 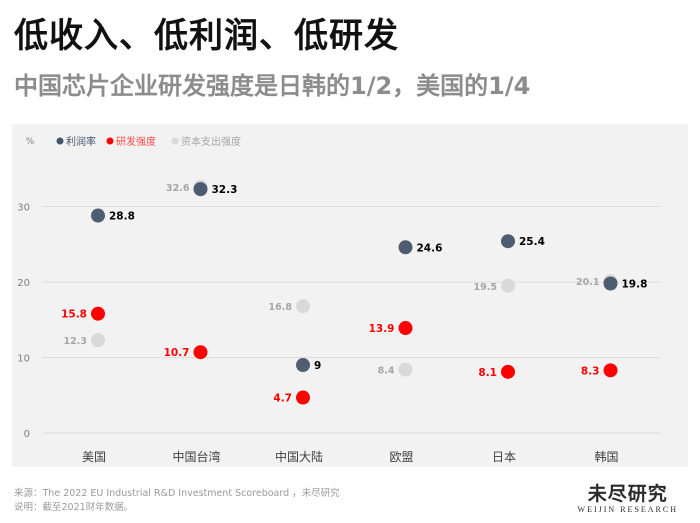 What do you see at coordinates (177, 353) in the screenshot?
I see `rd-data-label: 10.7` at bounding box center [177, 353].